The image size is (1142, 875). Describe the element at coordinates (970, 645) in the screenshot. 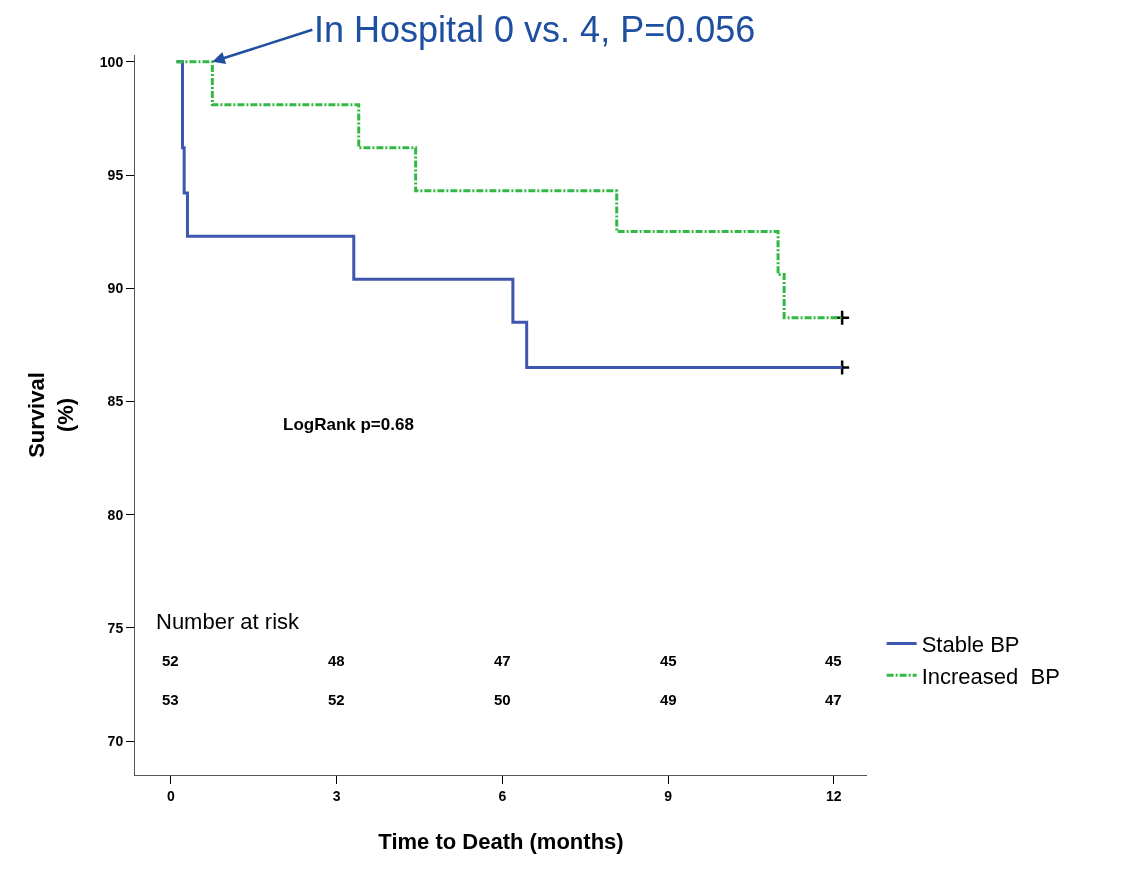

I see `legend-label: Stable BP` at that location.